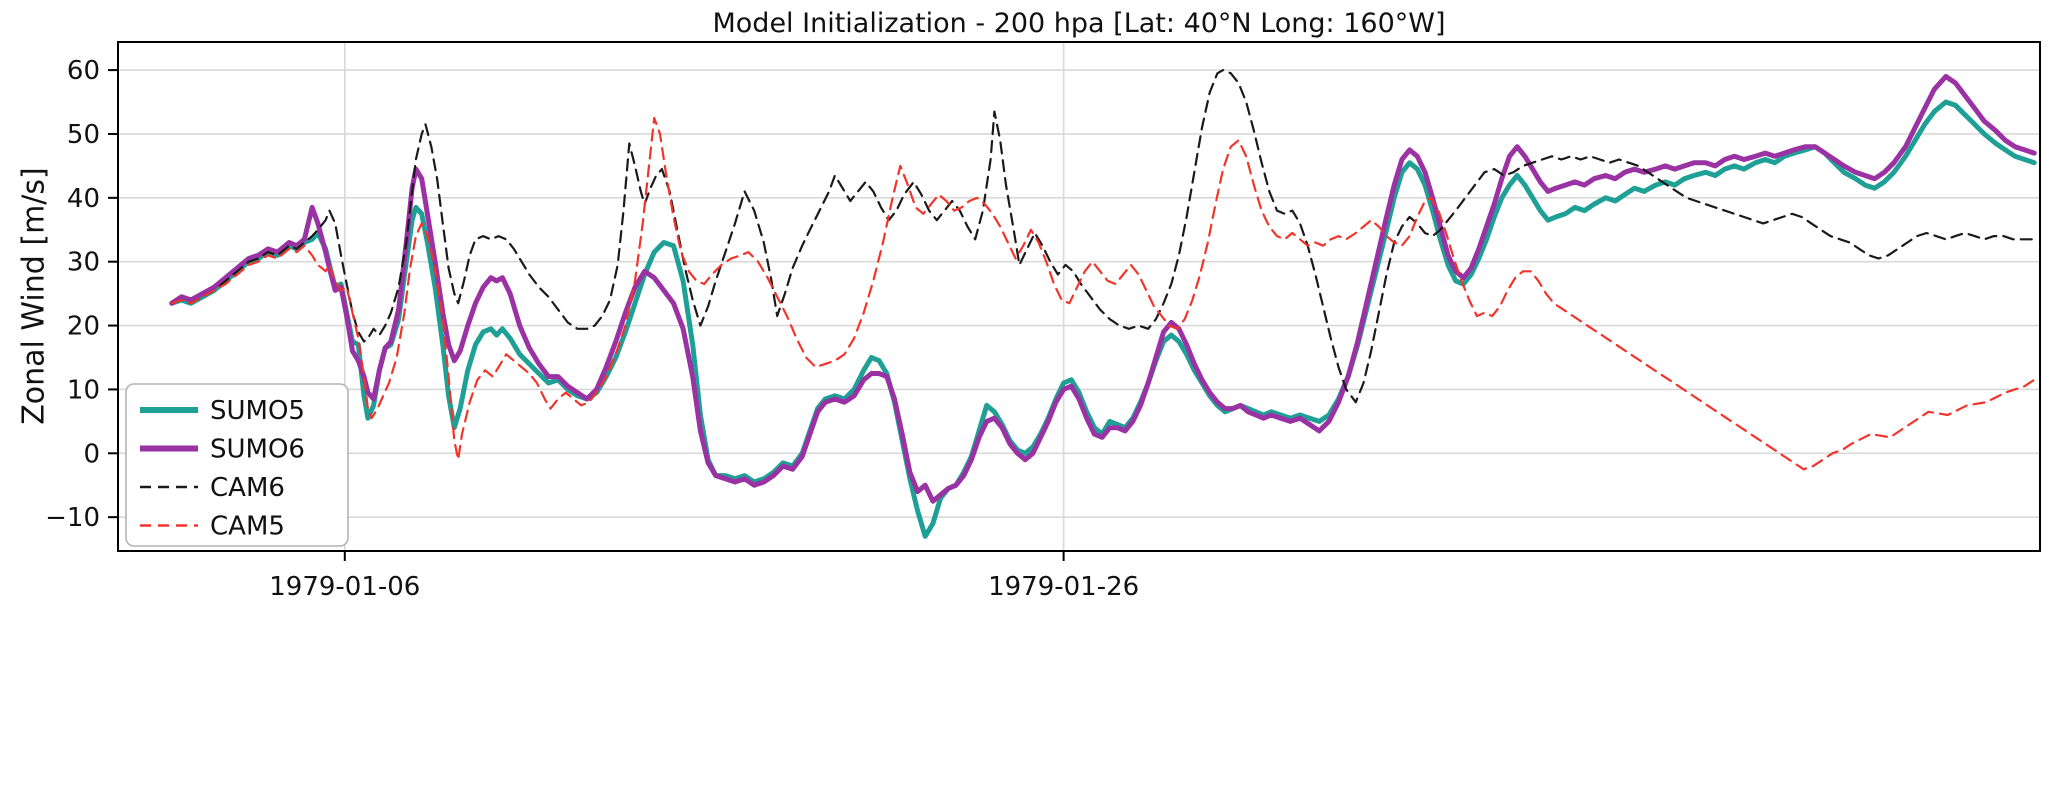  Describe the element at coordinates (83, 263) in the screenshot. I see `y-tick-label: 30` at that location.